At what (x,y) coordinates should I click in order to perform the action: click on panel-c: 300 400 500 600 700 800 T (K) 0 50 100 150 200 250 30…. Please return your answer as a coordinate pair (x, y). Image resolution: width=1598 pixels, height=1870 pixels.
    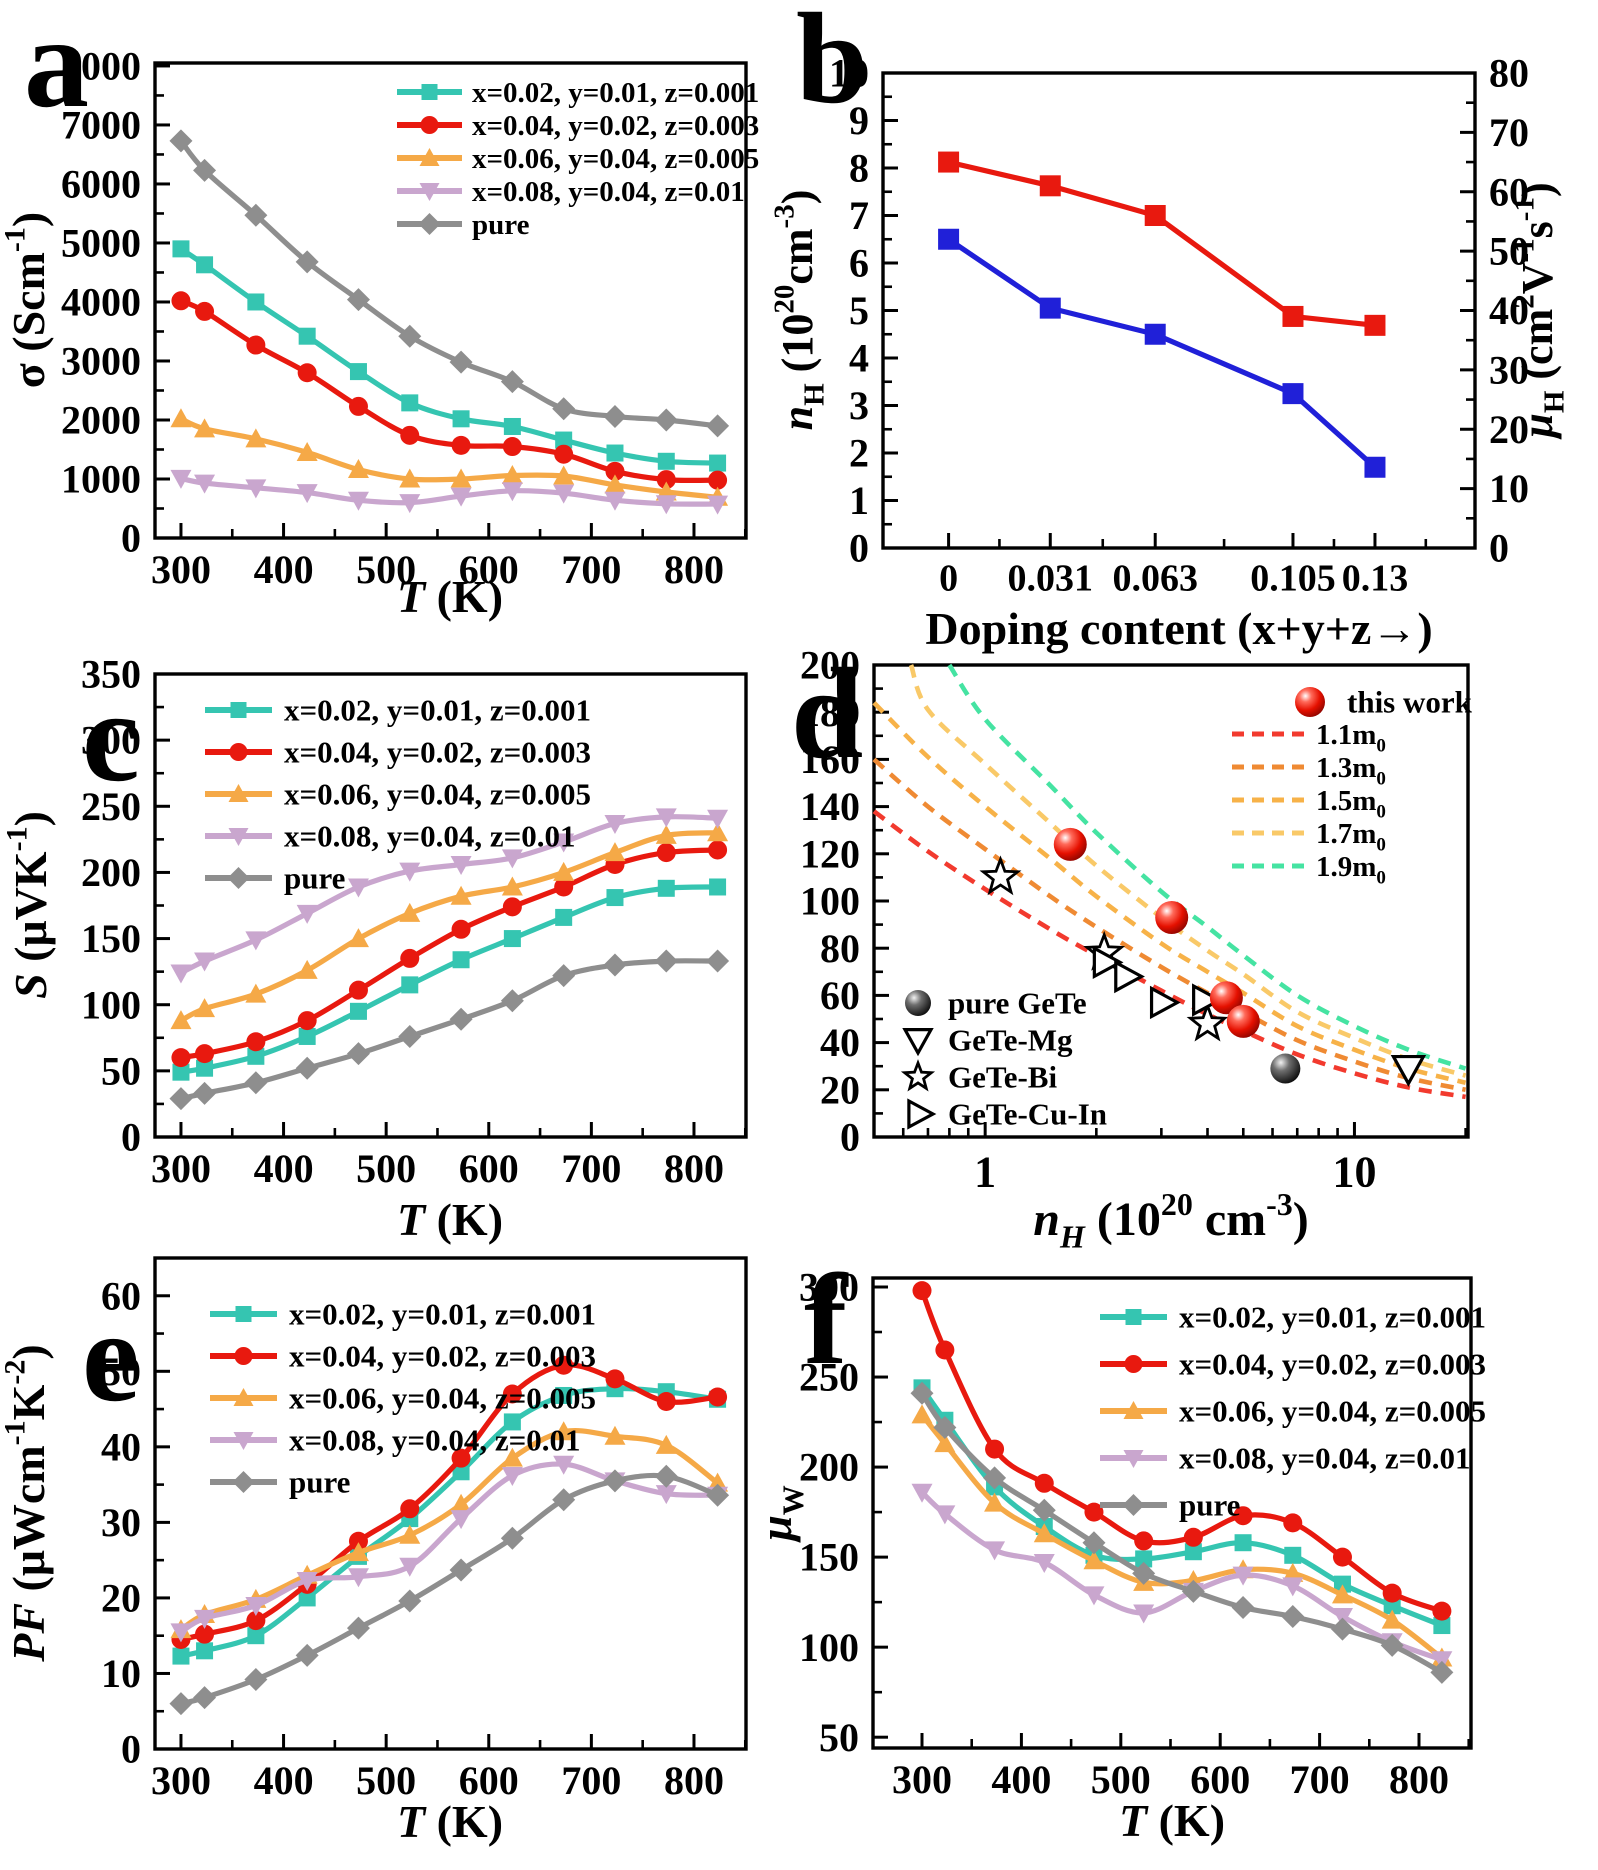
    Looking at the image, I should click on (374, 948).